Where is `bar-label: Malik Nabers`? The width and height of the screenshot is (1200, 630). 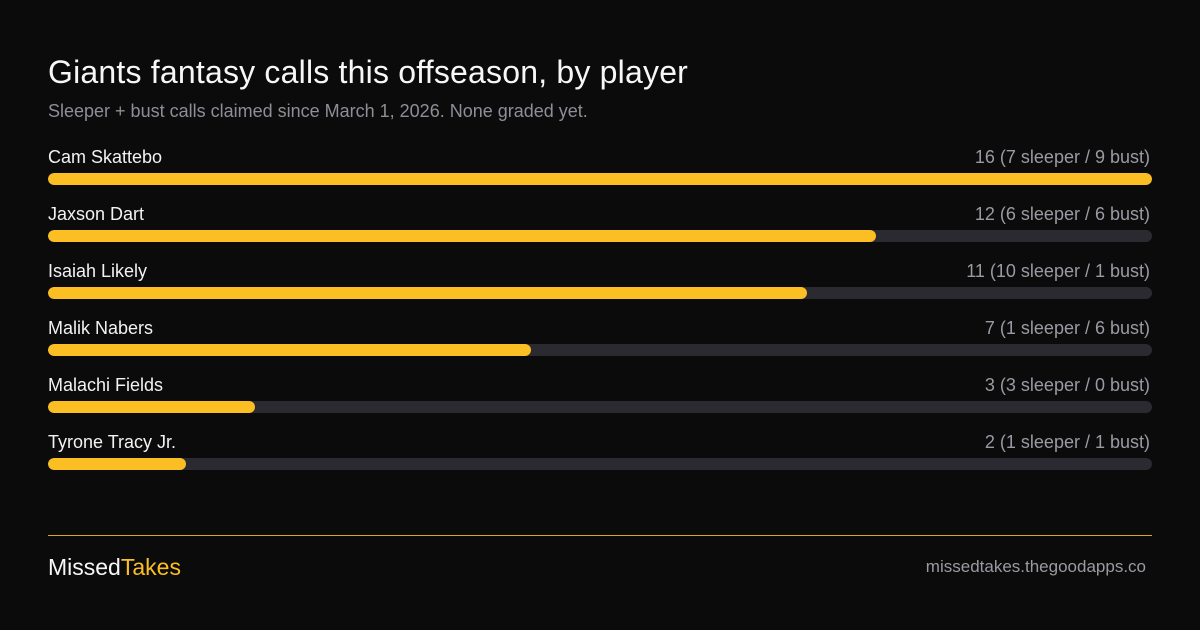 bar-label: Malik Nabers is located at coordinates (101, 328).